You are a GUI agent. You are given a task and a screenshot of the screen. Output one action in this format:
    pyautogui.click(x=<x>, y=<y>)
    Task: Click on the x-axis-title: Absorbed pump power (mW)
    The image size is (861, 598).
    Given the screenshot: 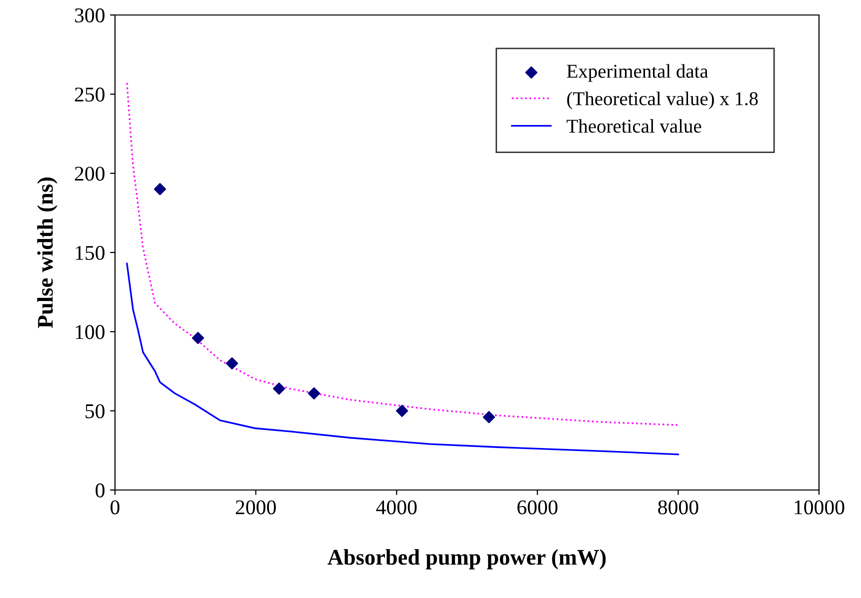 What is the action you would take?
    pyautogui.click(x=467, y=559)
    